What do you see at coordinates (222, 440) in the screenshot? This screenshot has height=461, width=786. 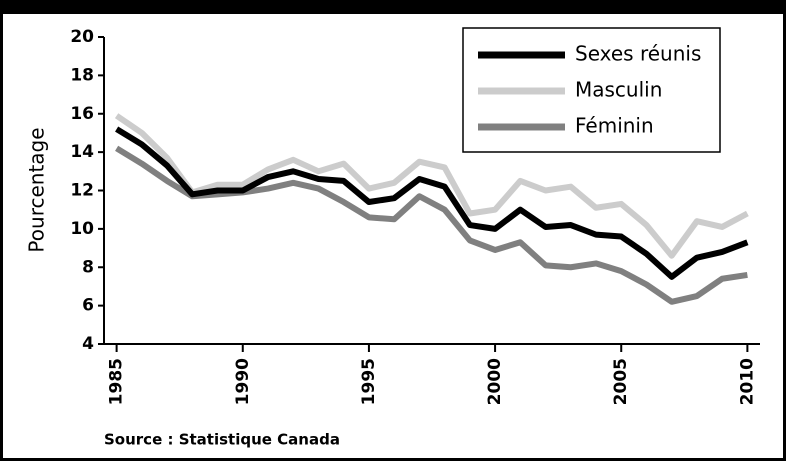 I see `source: Source : Statistique Canada` at bounding box center [222, 440].